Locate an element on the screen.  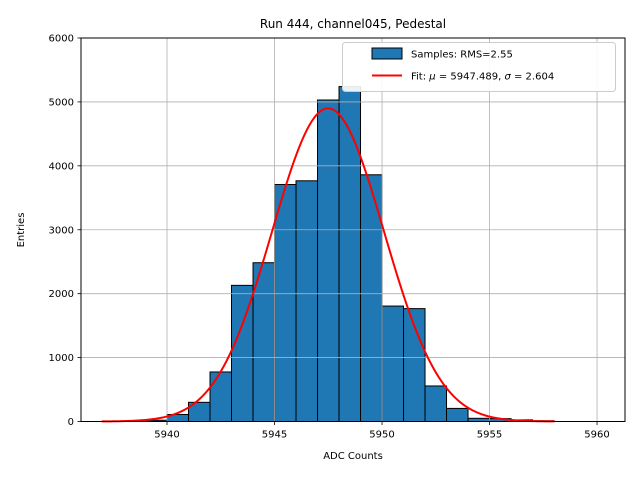
y-tick-label: 5000 is located at coordinates (61, 102).